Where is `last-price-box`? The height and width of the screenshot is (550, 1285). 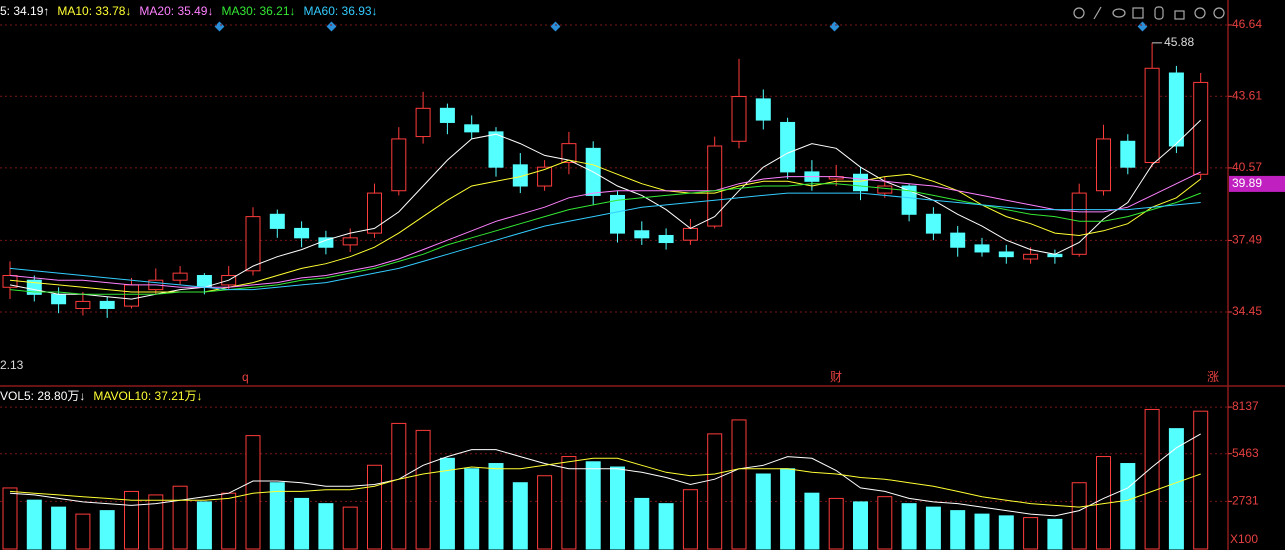 last-price-box is located at coordinates (1257, 183).